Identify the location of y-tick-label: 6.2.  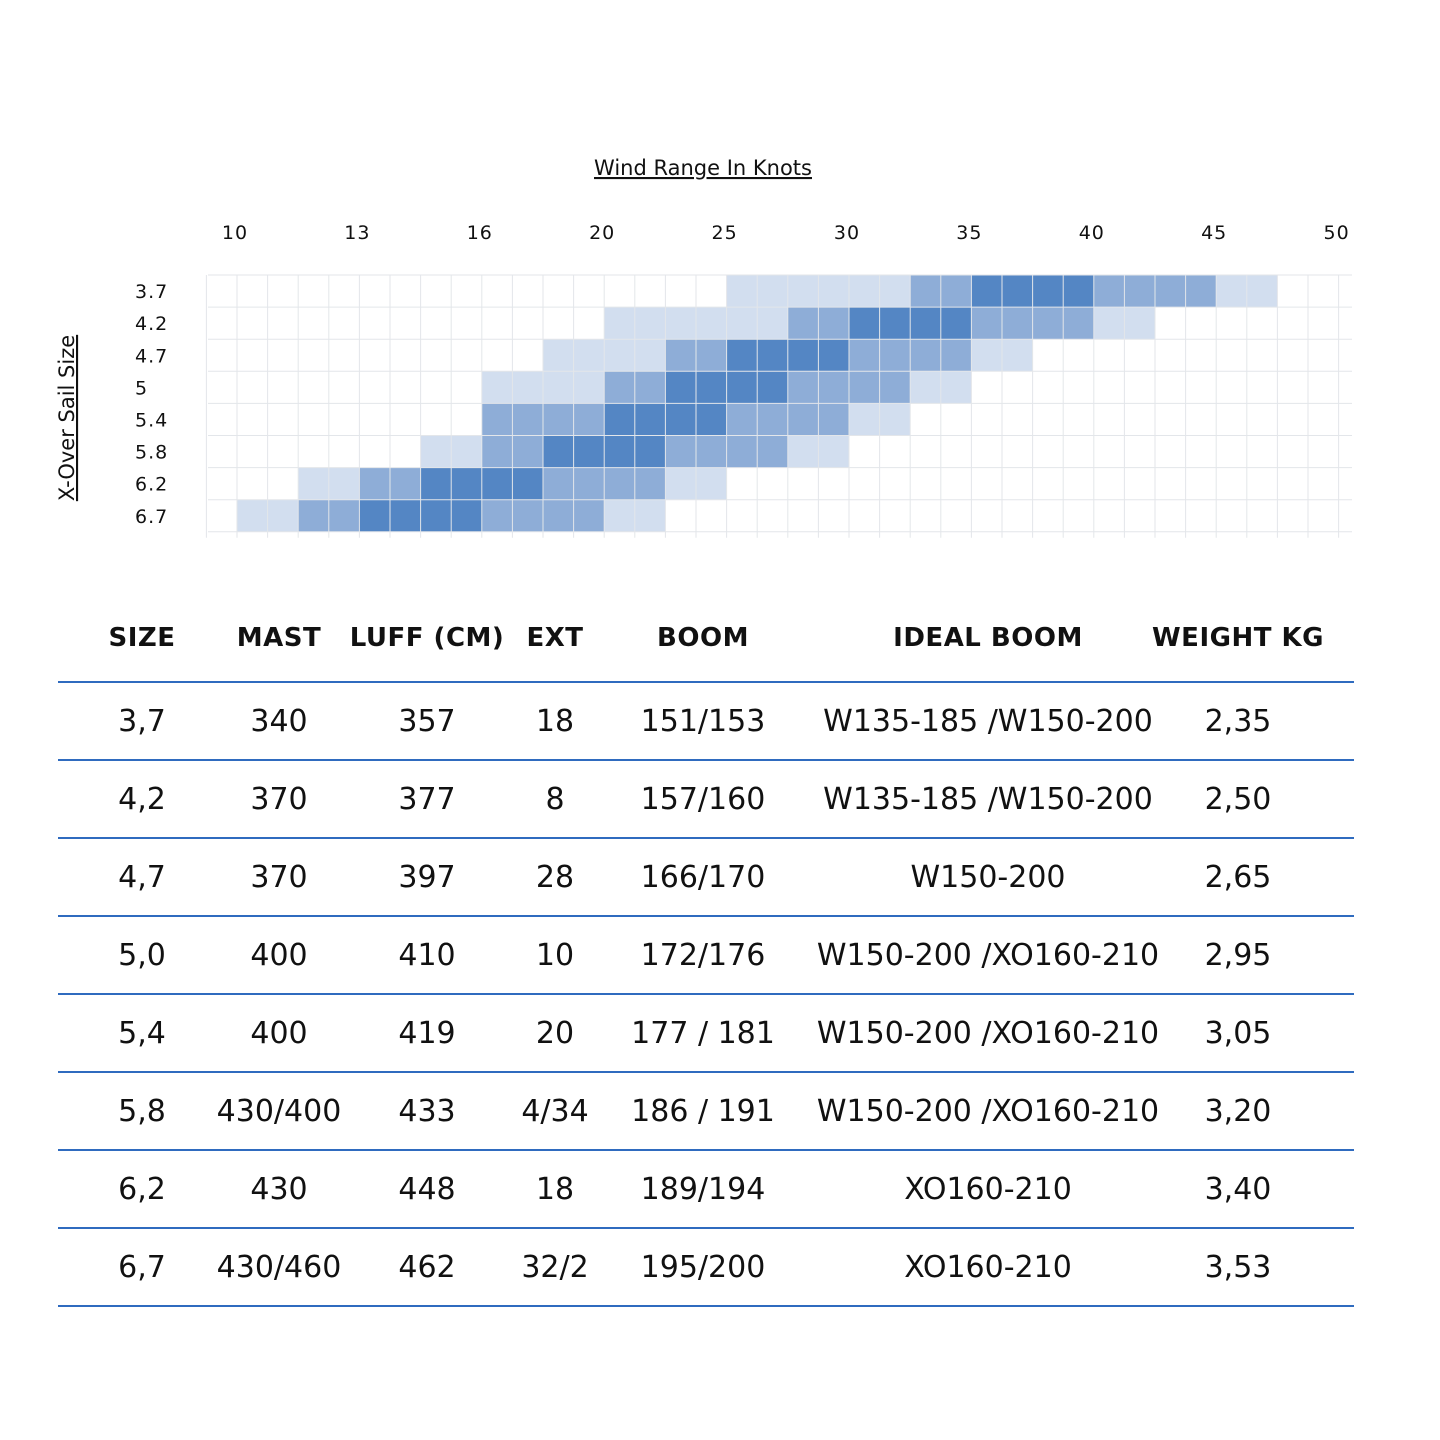
(151, 485).